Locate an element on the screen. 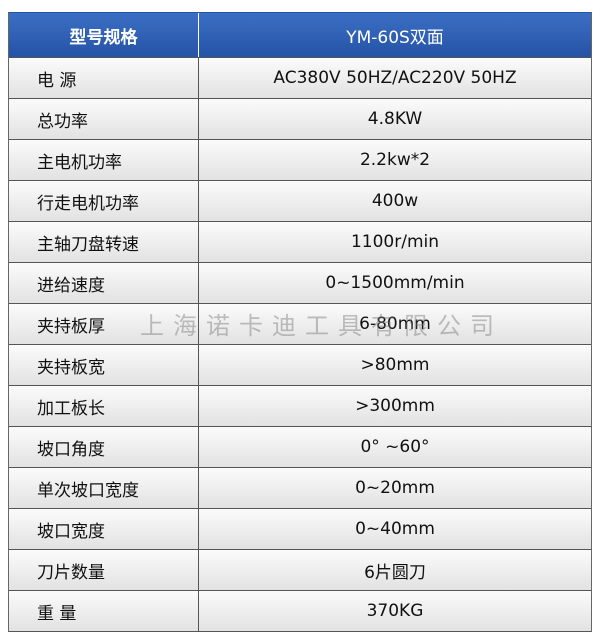 The width and height of the screenshot is (600, 636). param-value: 0~1500mm/min is located at coordinates (395, 283).